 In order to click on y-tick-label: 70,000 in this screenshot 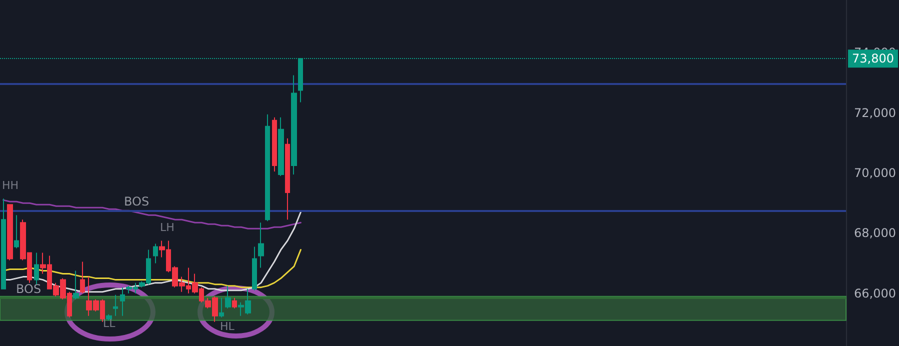, I will do `click(875, 173)`.